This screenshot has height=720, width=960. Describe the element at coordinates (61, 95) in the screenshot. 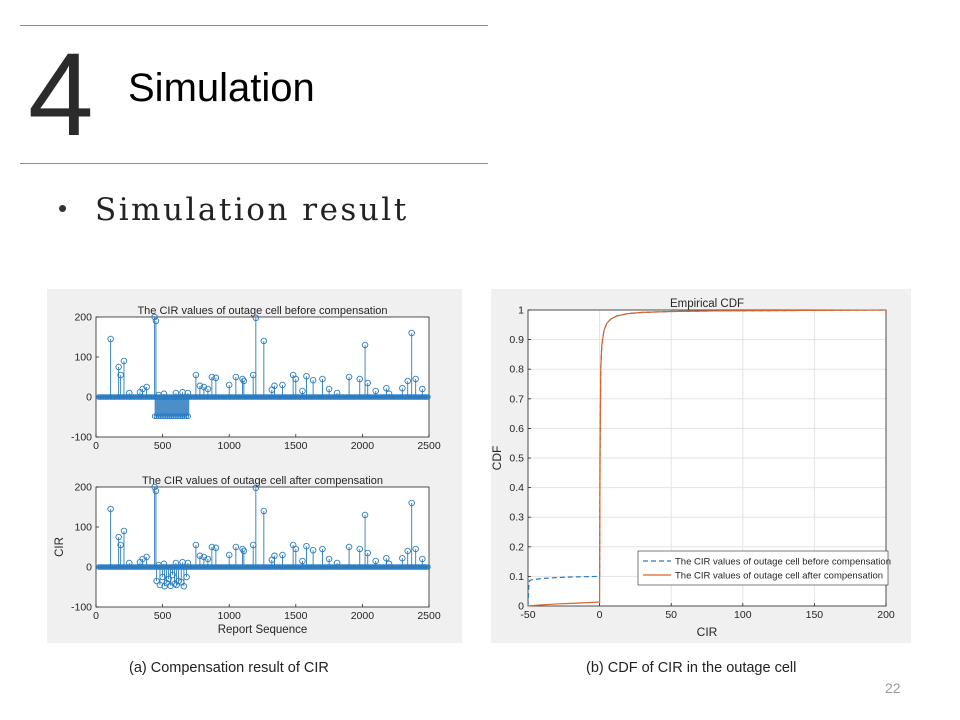

I see `section-number: 4` at that location.